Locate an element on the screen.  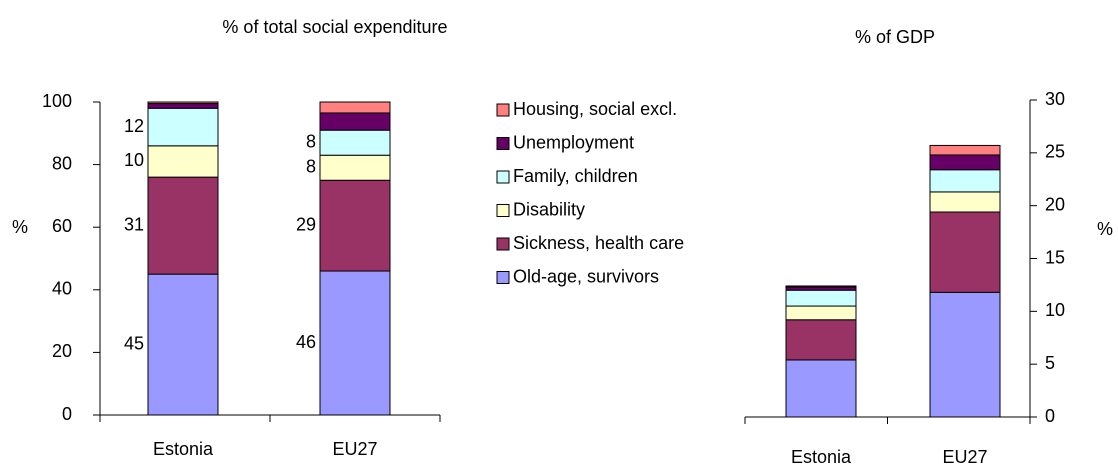
legend-label: Sickness, health care is located at coordinates (598, 243).